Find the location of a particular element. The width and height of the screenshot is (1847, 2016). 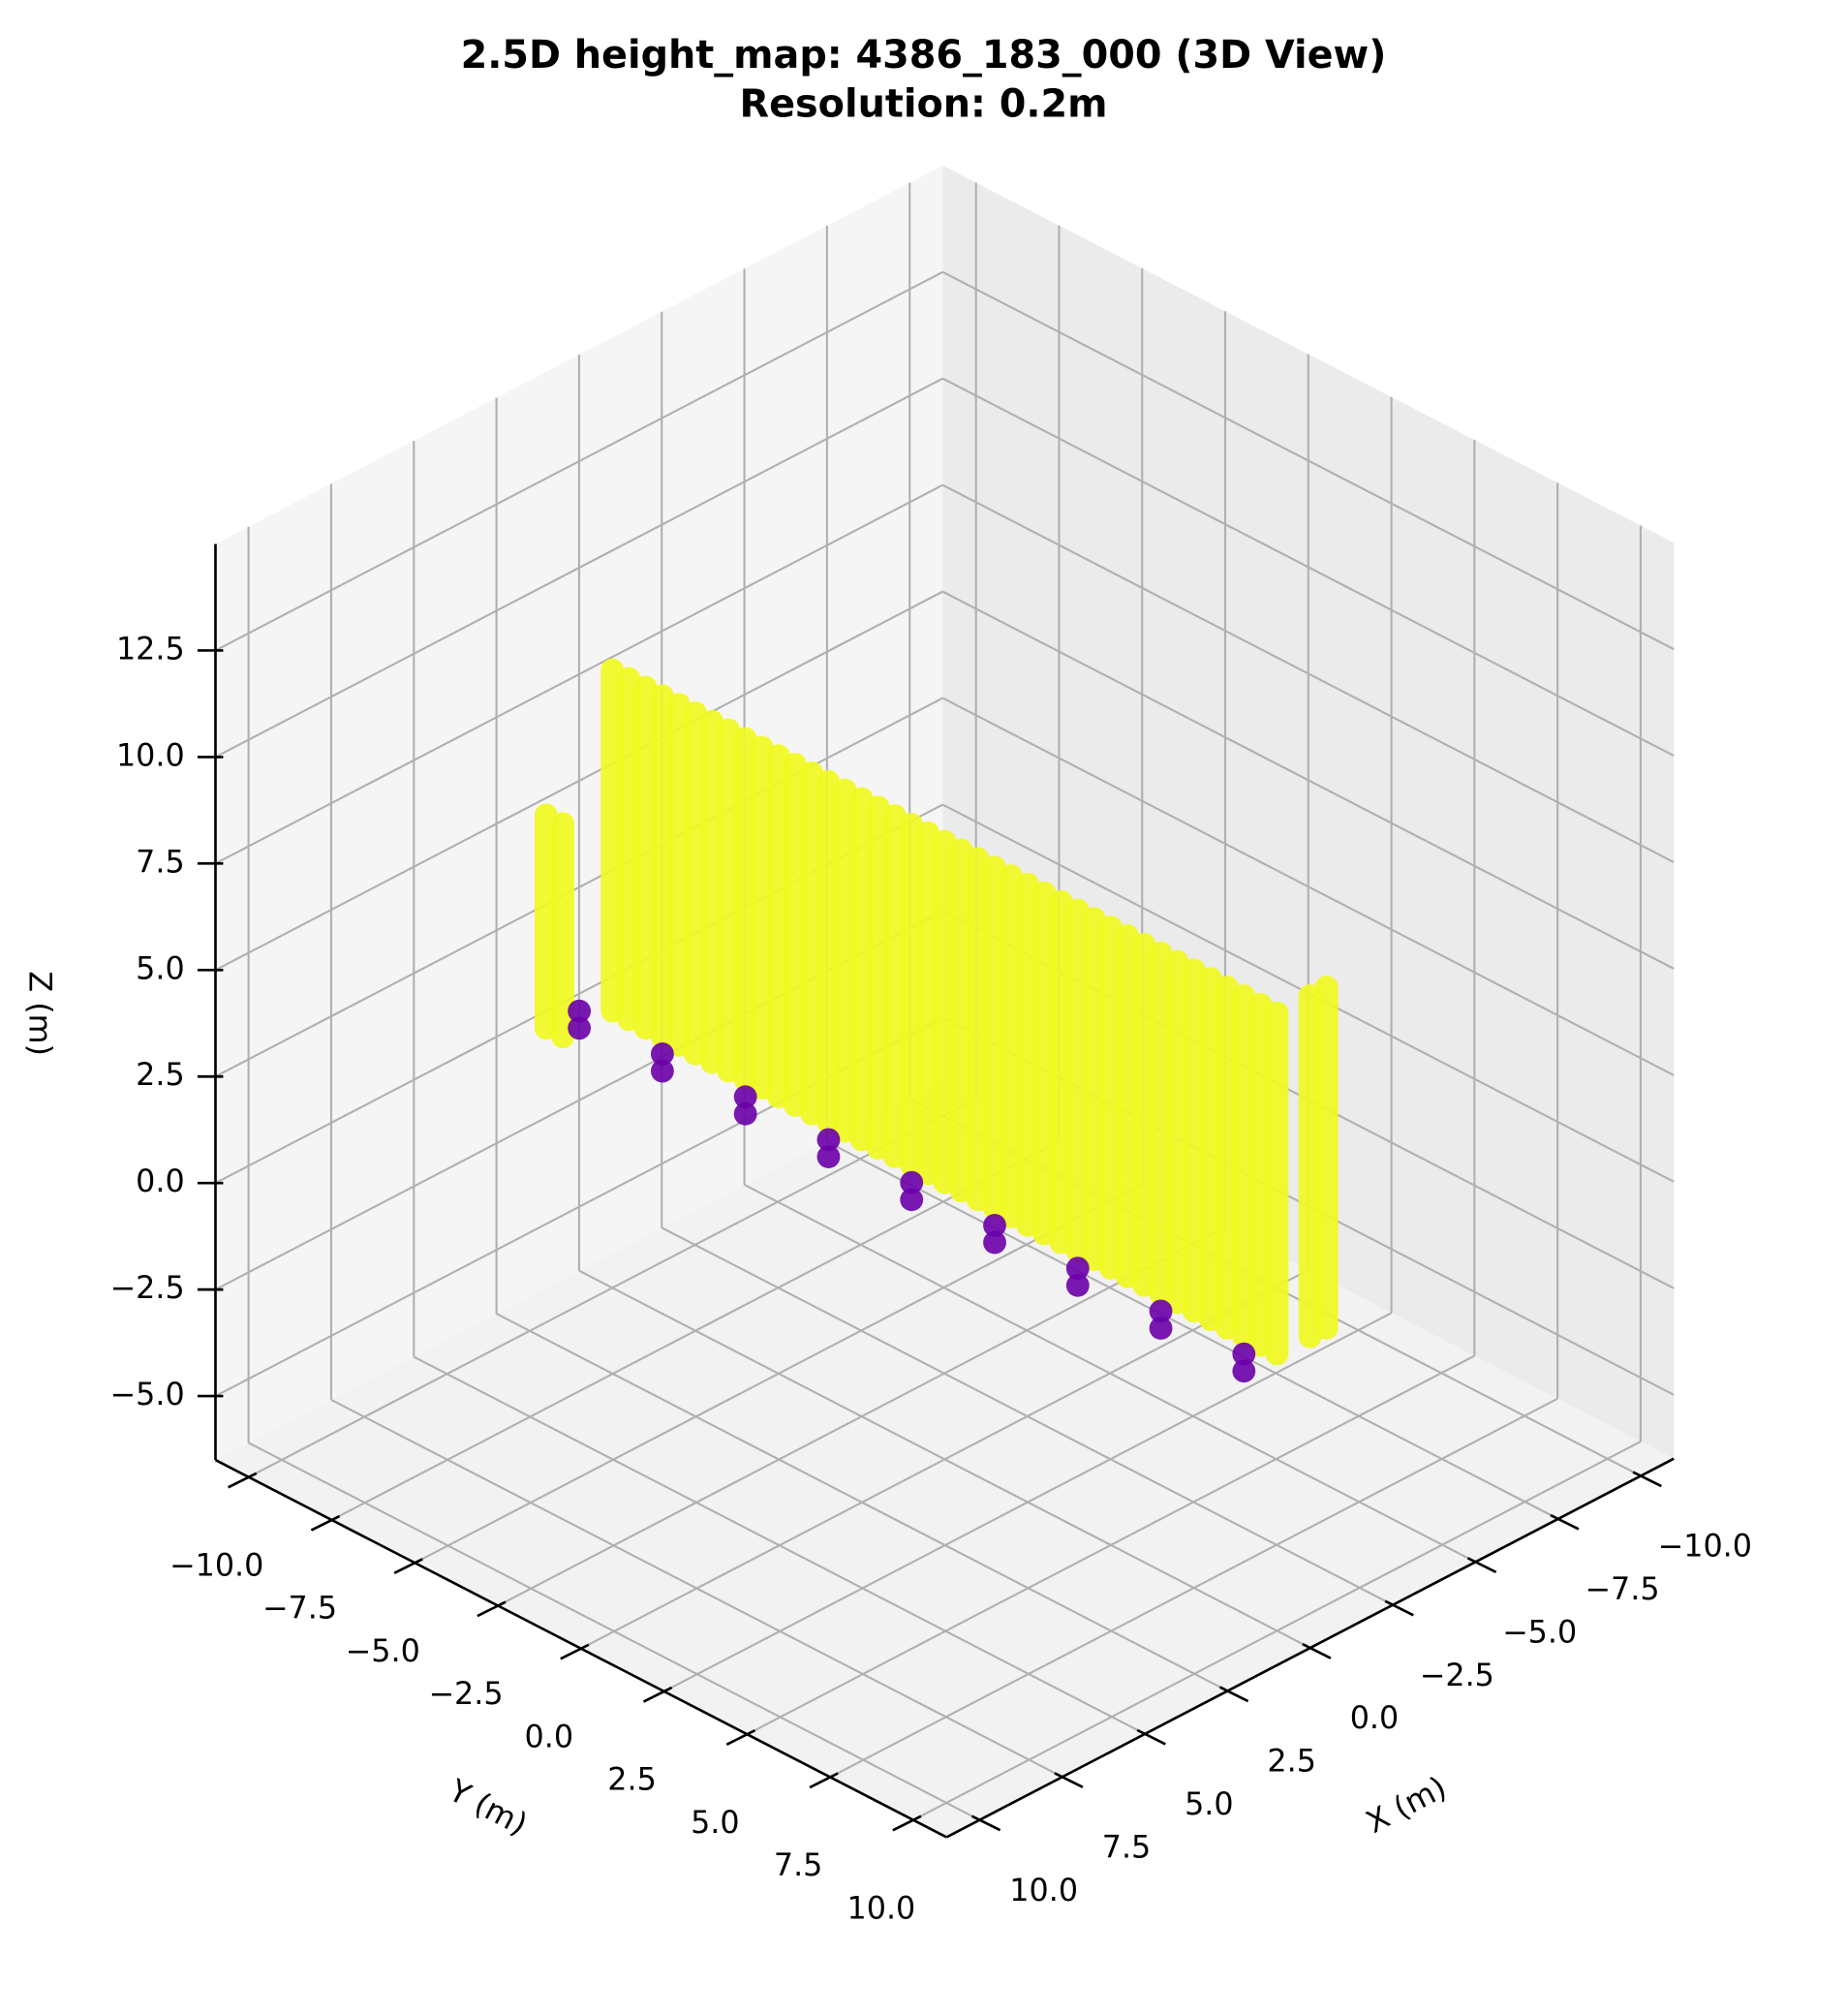

z-axis-label: Z (m) is located at coordinates (39, 1013).